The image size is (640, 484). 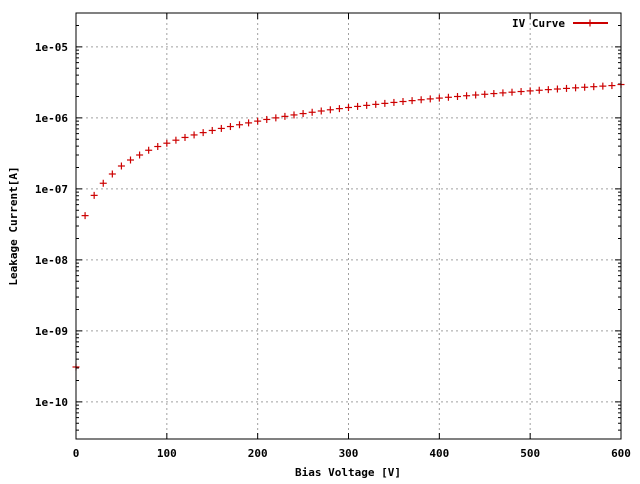 What do you see at coordinates (51, 331) in the screenshot?
I see `y-tick-label: 1e-09` at bounding box center [51, 331].